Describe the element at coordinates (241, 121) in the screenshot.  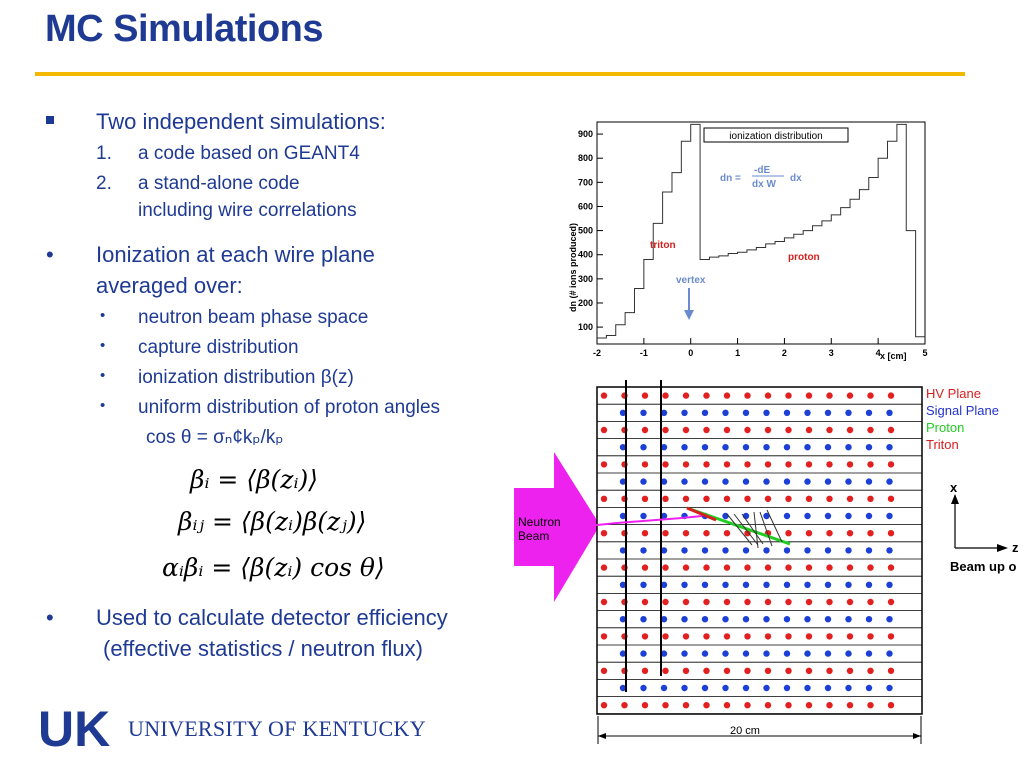
I see `bullet-simulations: Two independent simulations:` at that location.